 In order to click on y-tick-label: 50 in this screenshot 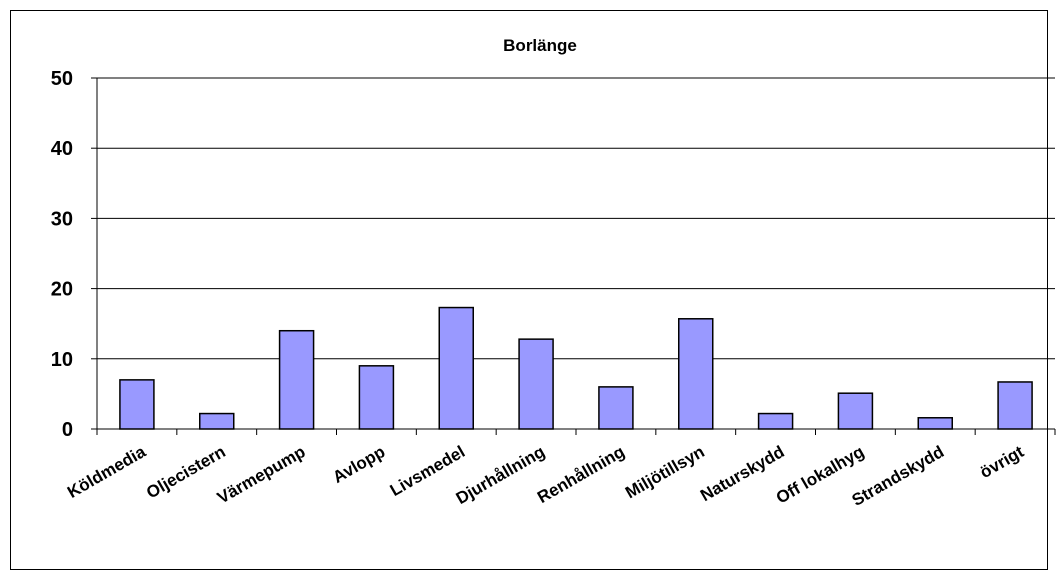, I will do `click(62, 79)`.